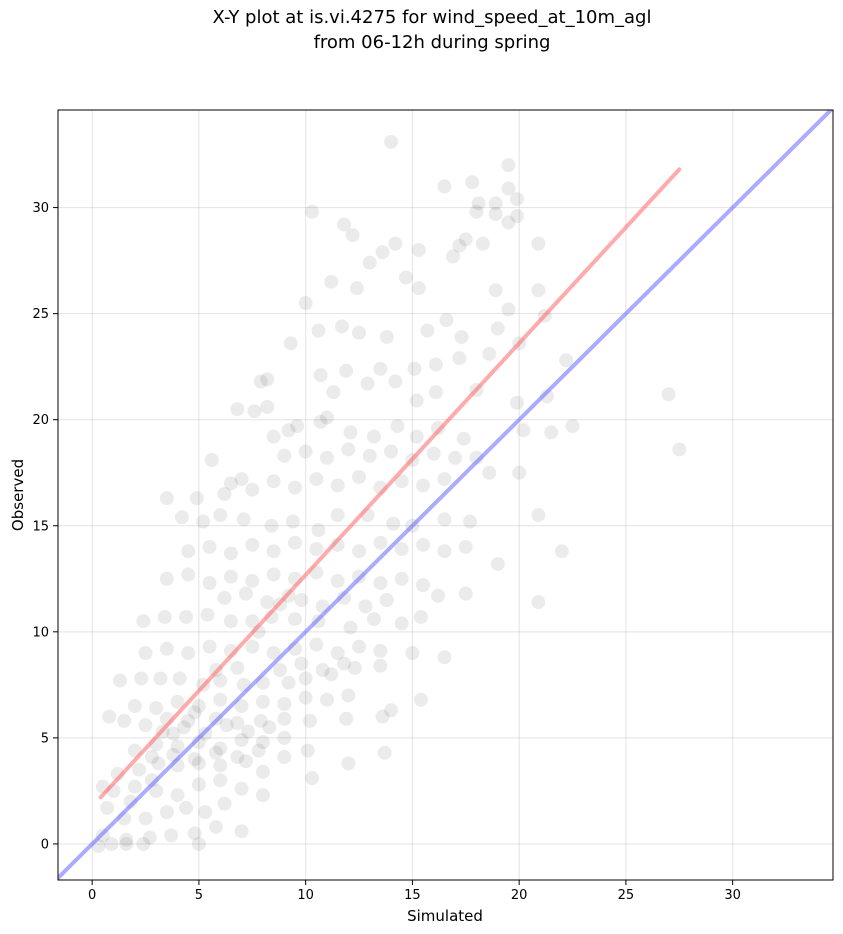  I want to click on x-tick-label: 0, so click(92, 895).